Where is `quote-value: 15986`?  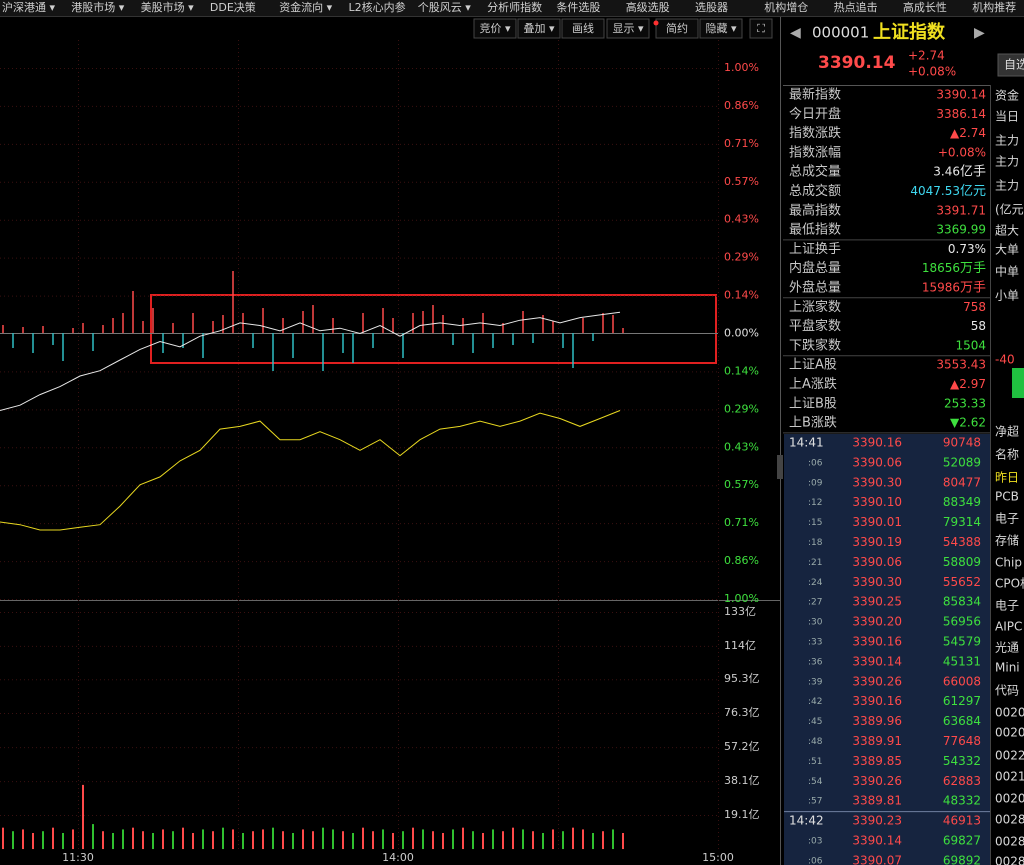 quote-value: 15986 is located at coordinates (941, 288).